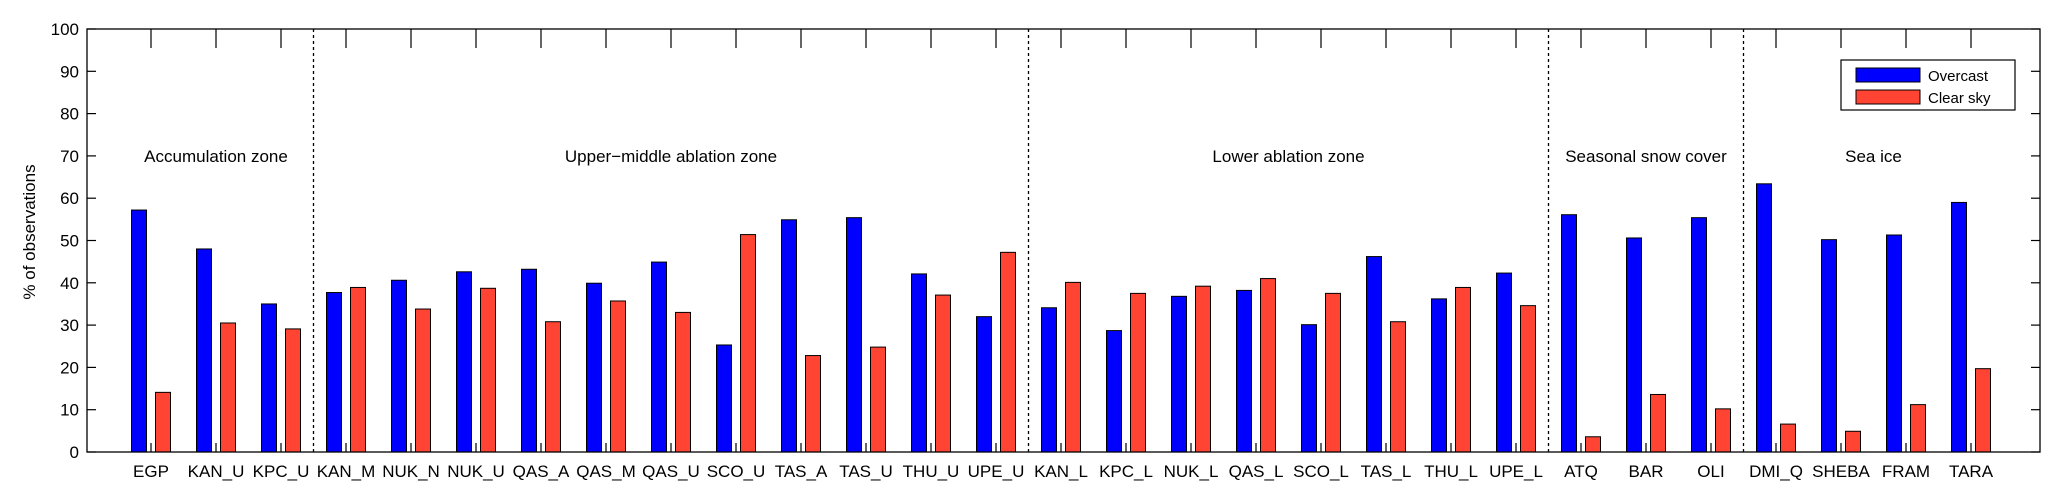 This screenshot has height=503, width=2067. I want to click on zone-label: Seasonal snow cover, so click(1646, 156).